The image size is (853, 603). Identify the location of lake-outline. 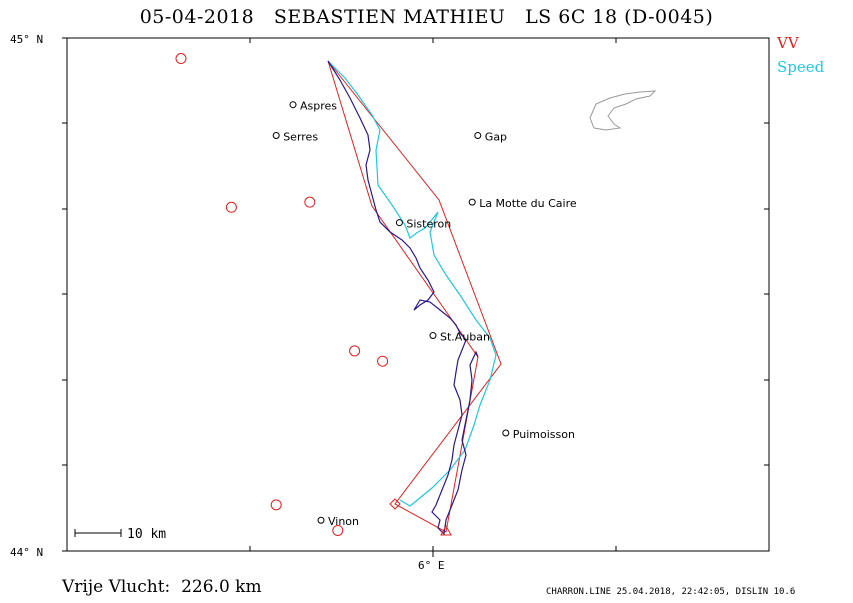
(623, 110).